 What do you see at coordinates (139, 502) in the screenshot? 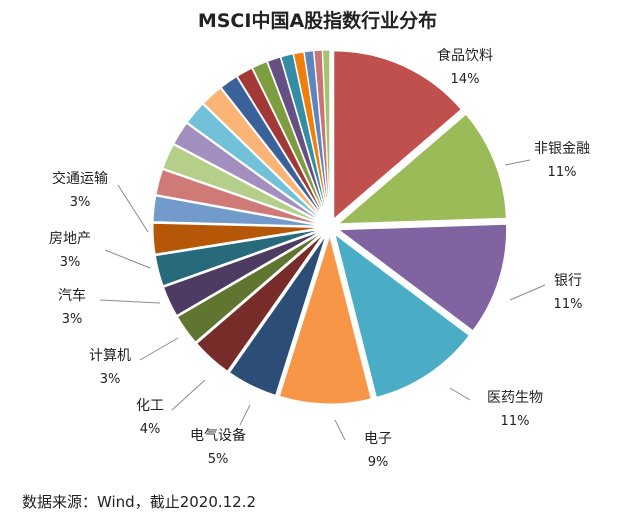
I see `source-note: 数据来源：Wind，截止2020.12.2` at bounding box center [139, 502].